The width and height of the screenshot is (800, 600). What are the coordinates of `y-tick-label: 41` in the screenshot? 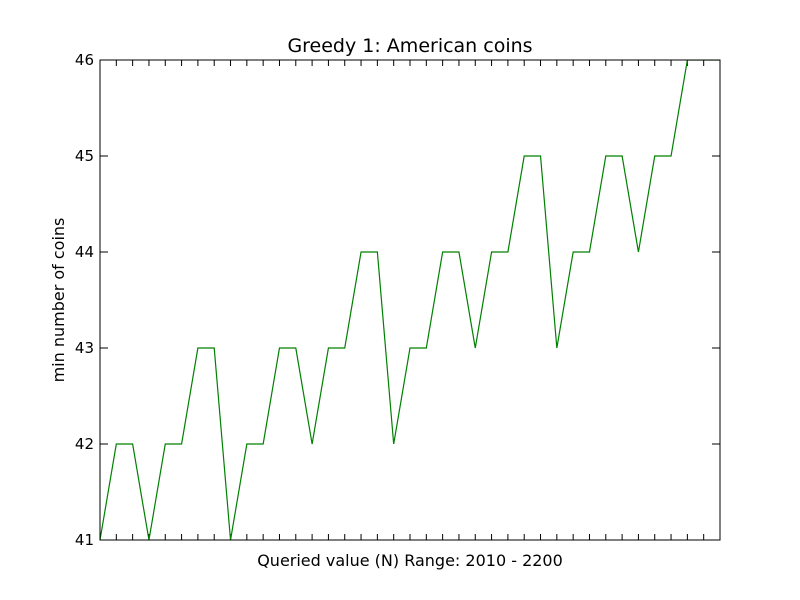 It's located at (84, 540).